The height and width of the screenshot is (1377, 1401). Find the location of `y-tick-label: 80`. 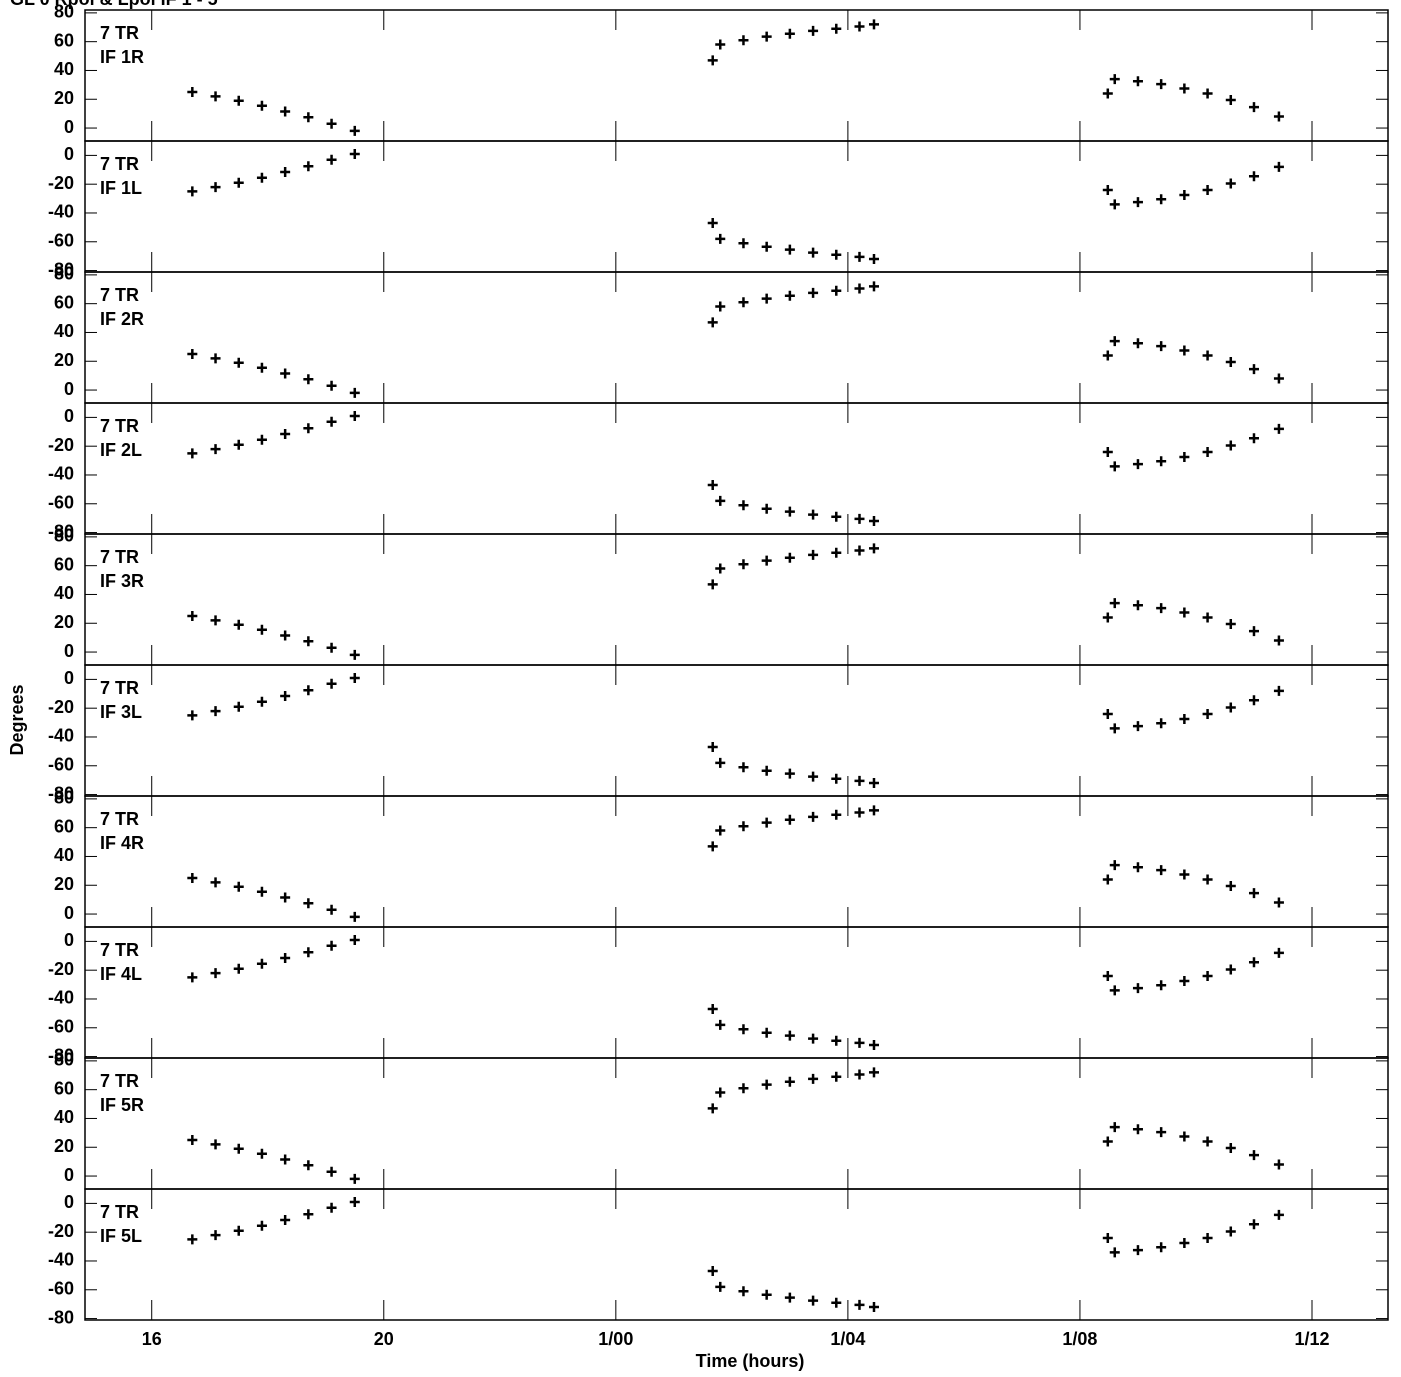

y-tick-label: 80 is located at coordinates (64, 12).